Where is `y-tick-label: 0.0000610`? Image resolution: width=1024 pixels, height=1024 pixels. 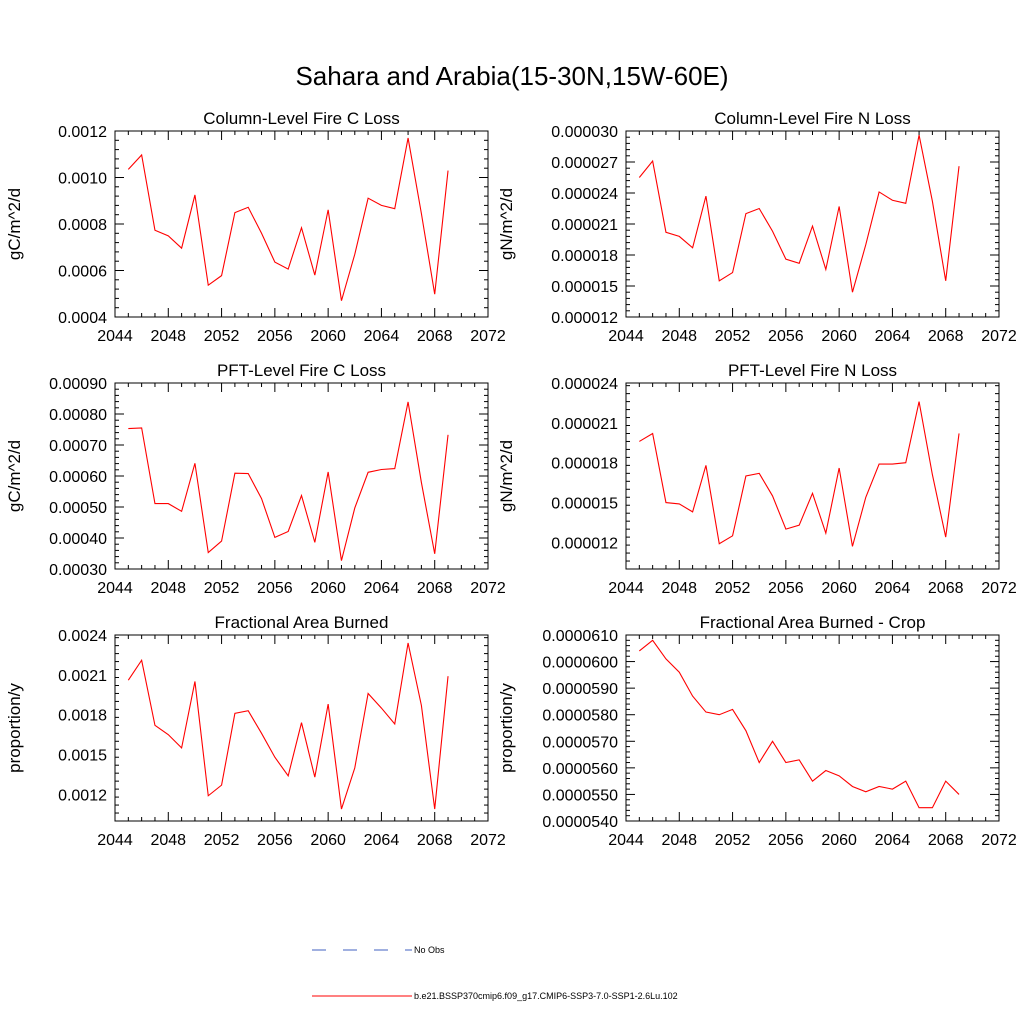
y-tick-label: 0.0000610 is located at coordinates (580, 636).